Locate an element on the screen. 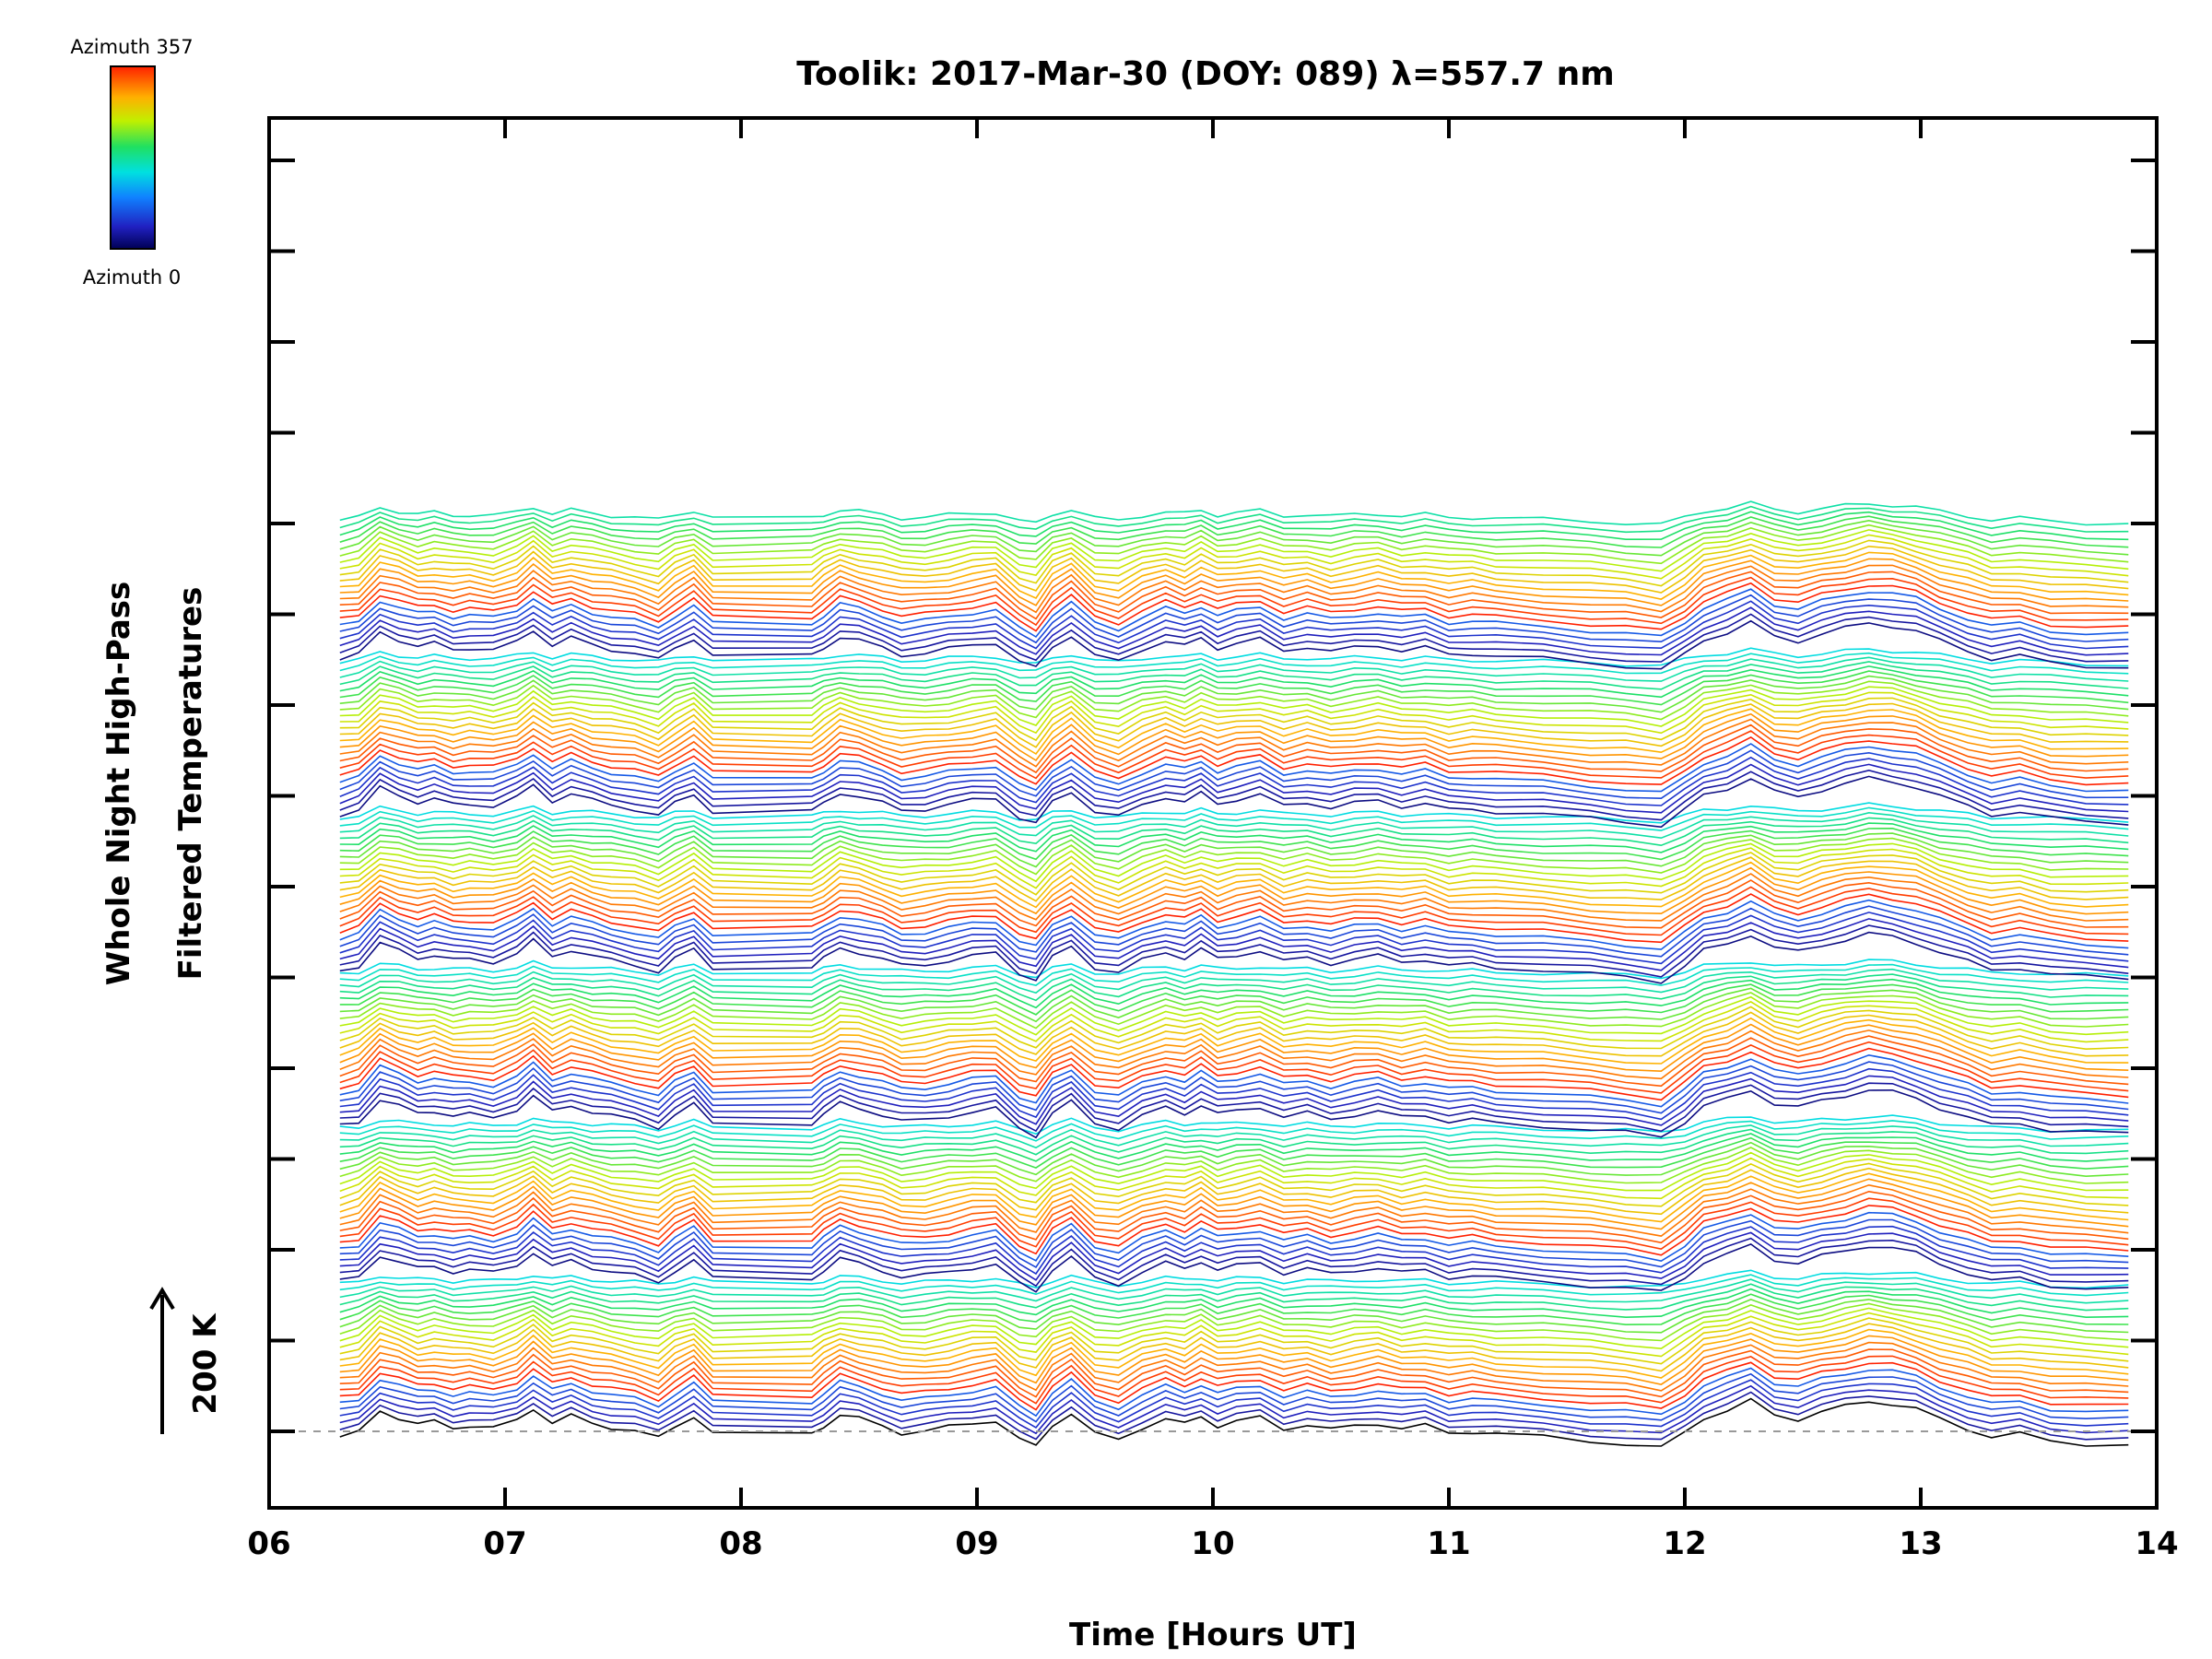 The height and width of the screenshot is (1659, 2212). x-tick-label-08: 08 is located at coordinates (740, 1543).